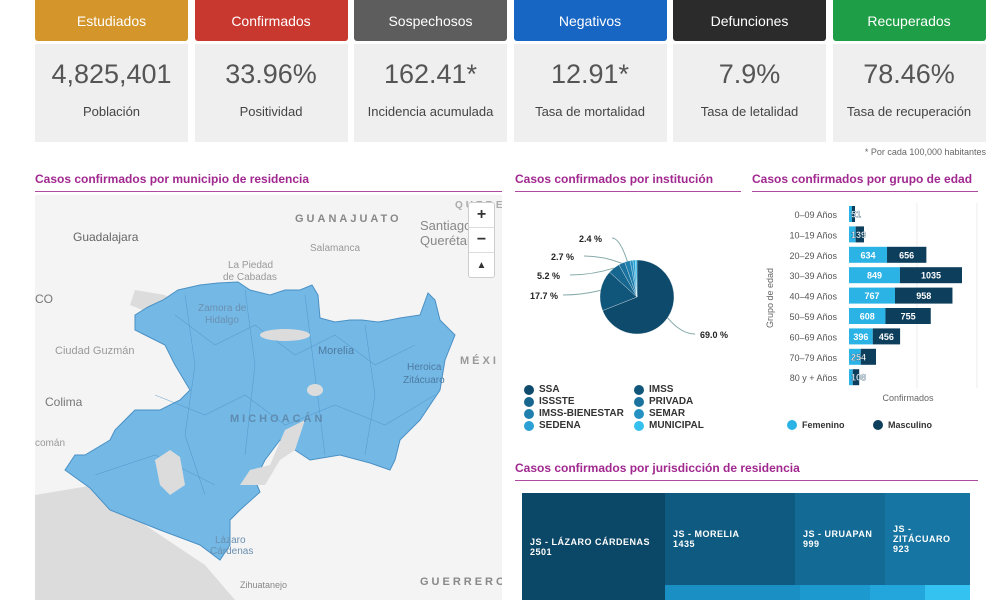 The width and height of the screenshot is (1000, 600). I want to click on treemap-cell: JS - ZITÁCUARO 923, so click(927, 539).